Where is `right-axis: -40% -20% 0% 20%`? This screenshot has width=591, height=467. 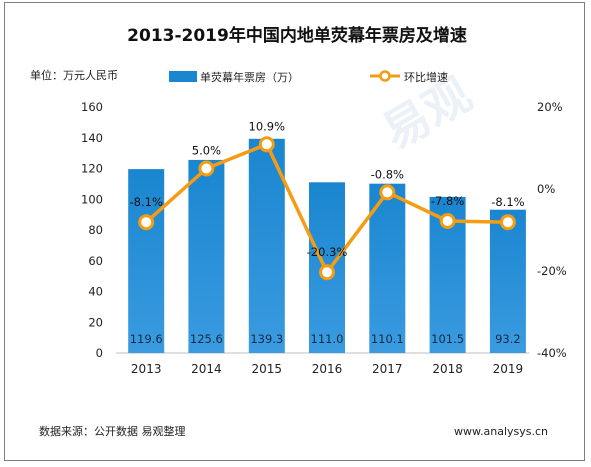 right-axis: -40% -20% 0% 20% is located at coordinates (552, 230).